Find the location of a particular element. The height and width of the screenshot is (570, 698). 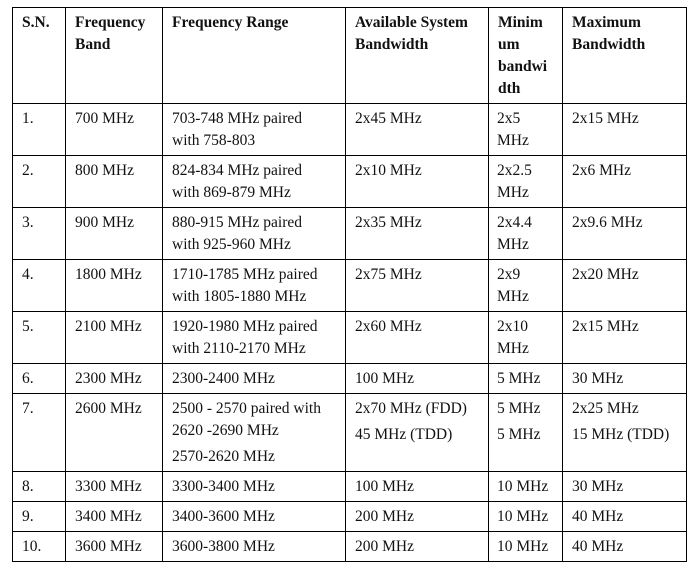

cell-range: 3400-3600 MHz is located at coordinates (254, 516).